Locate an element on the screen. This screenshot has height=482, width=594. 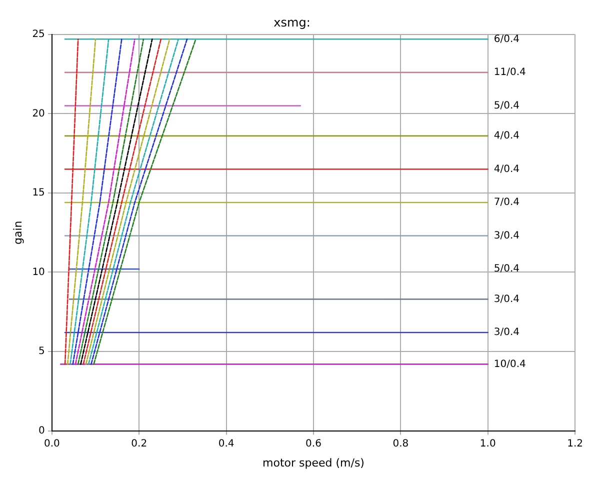
x-tick-label: 0.2 is located at coordinates (139, 444).